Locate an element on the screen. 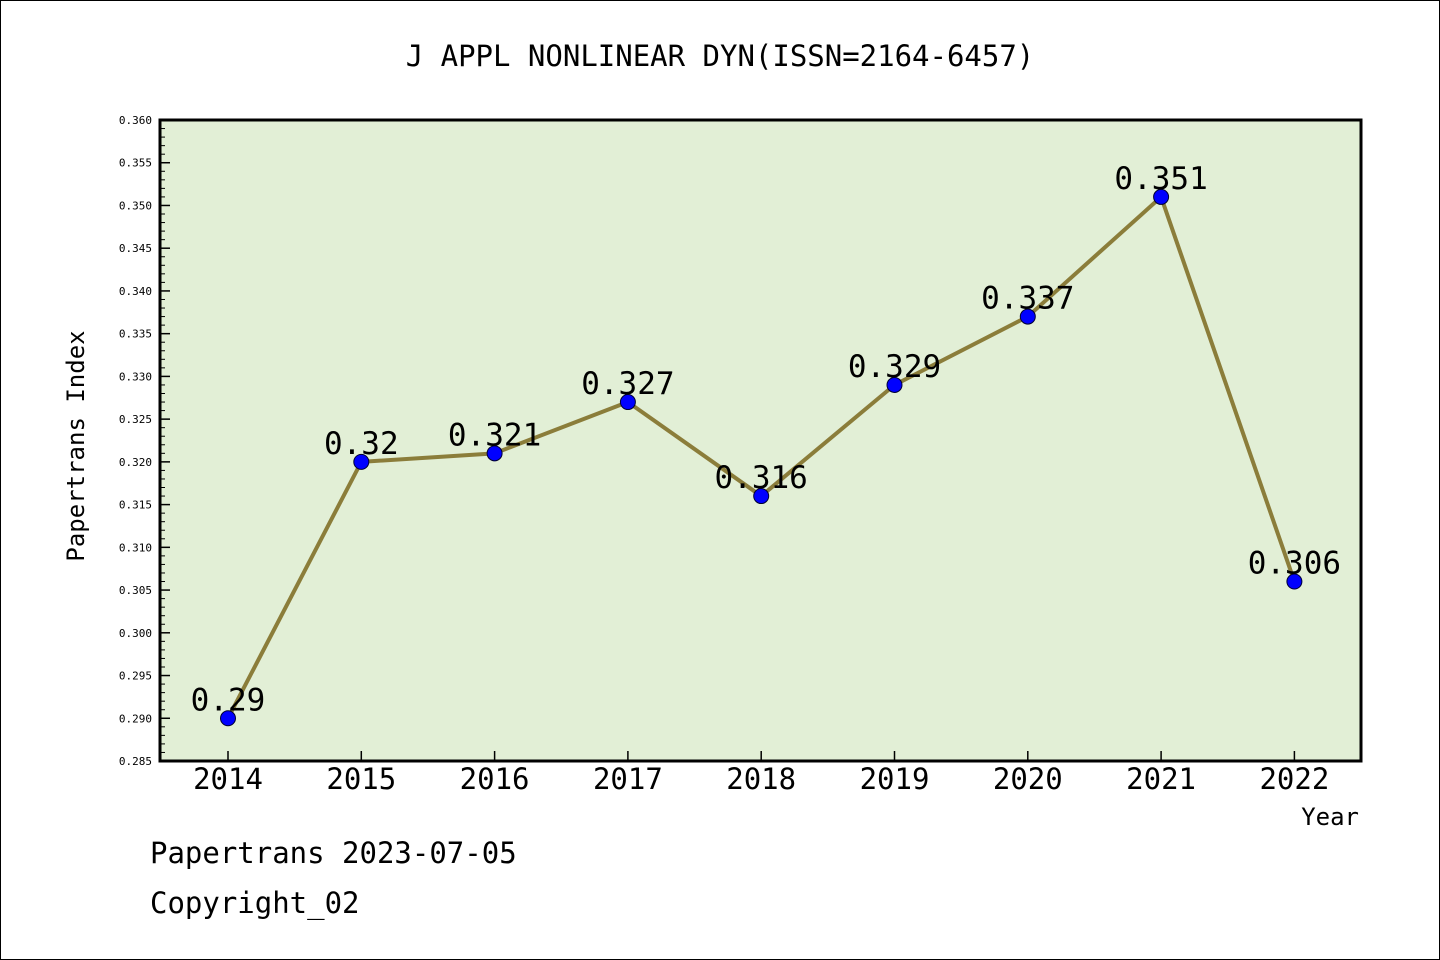 This screenshot has width=1440, height=960. y-tick-label-11: 0.340 is located at coordinates (135, 291).